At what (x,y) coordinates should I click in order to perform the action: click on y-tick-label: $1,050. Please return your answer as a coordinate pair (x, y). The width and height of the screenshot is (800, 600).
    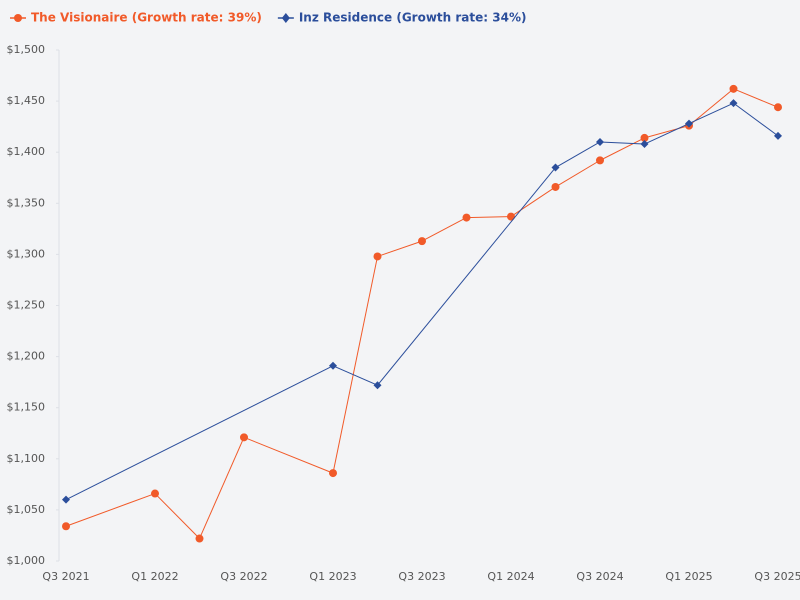
    Looking at the image, I should click on (26, 509).